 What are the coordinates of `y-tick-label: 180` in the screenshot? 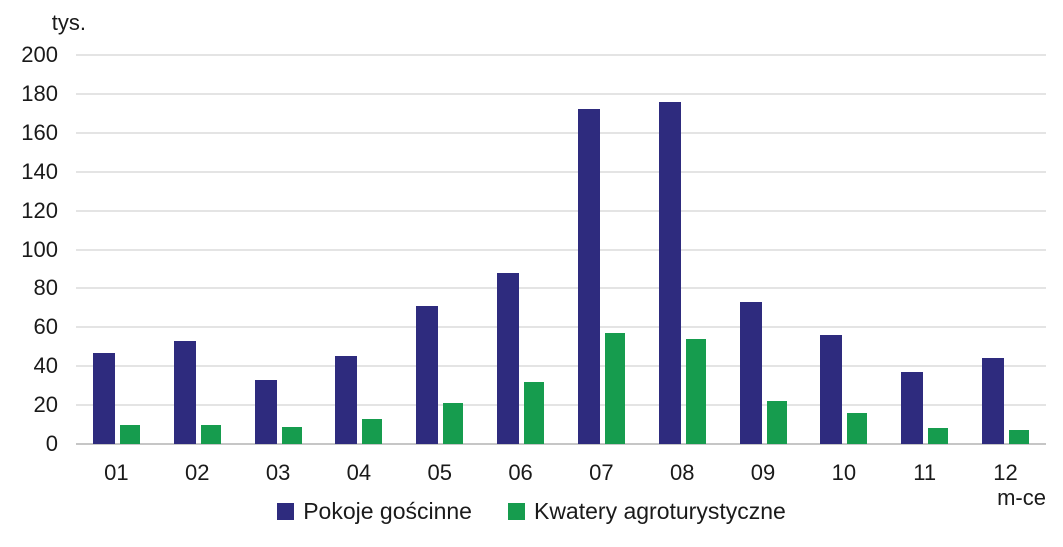 It's located at (39, 93).